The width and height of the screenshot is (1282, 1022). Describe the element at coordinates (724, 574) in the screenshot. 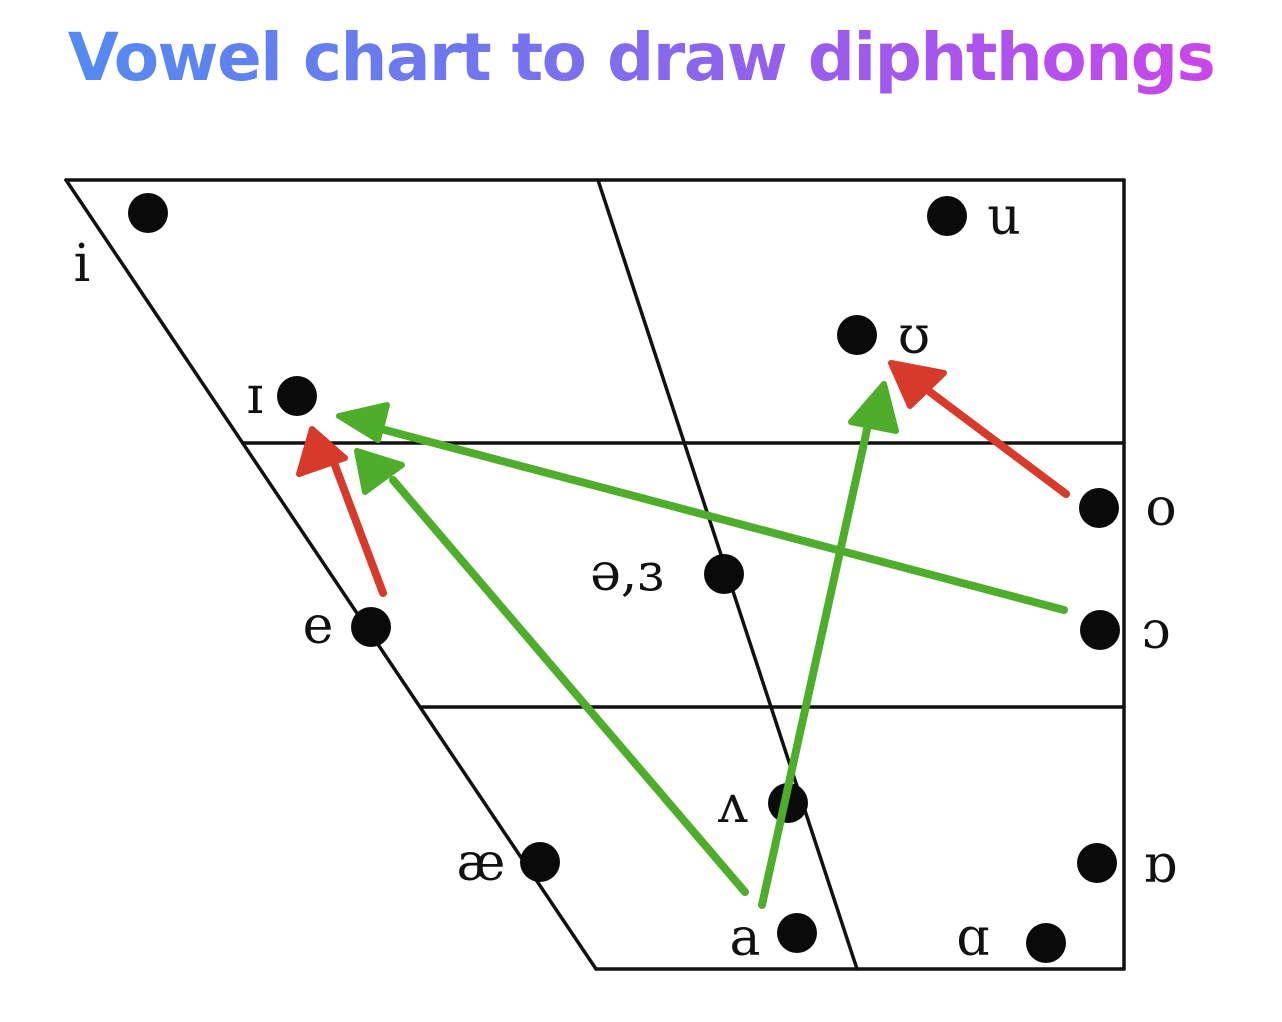

I see `dot-schwa` at that location.